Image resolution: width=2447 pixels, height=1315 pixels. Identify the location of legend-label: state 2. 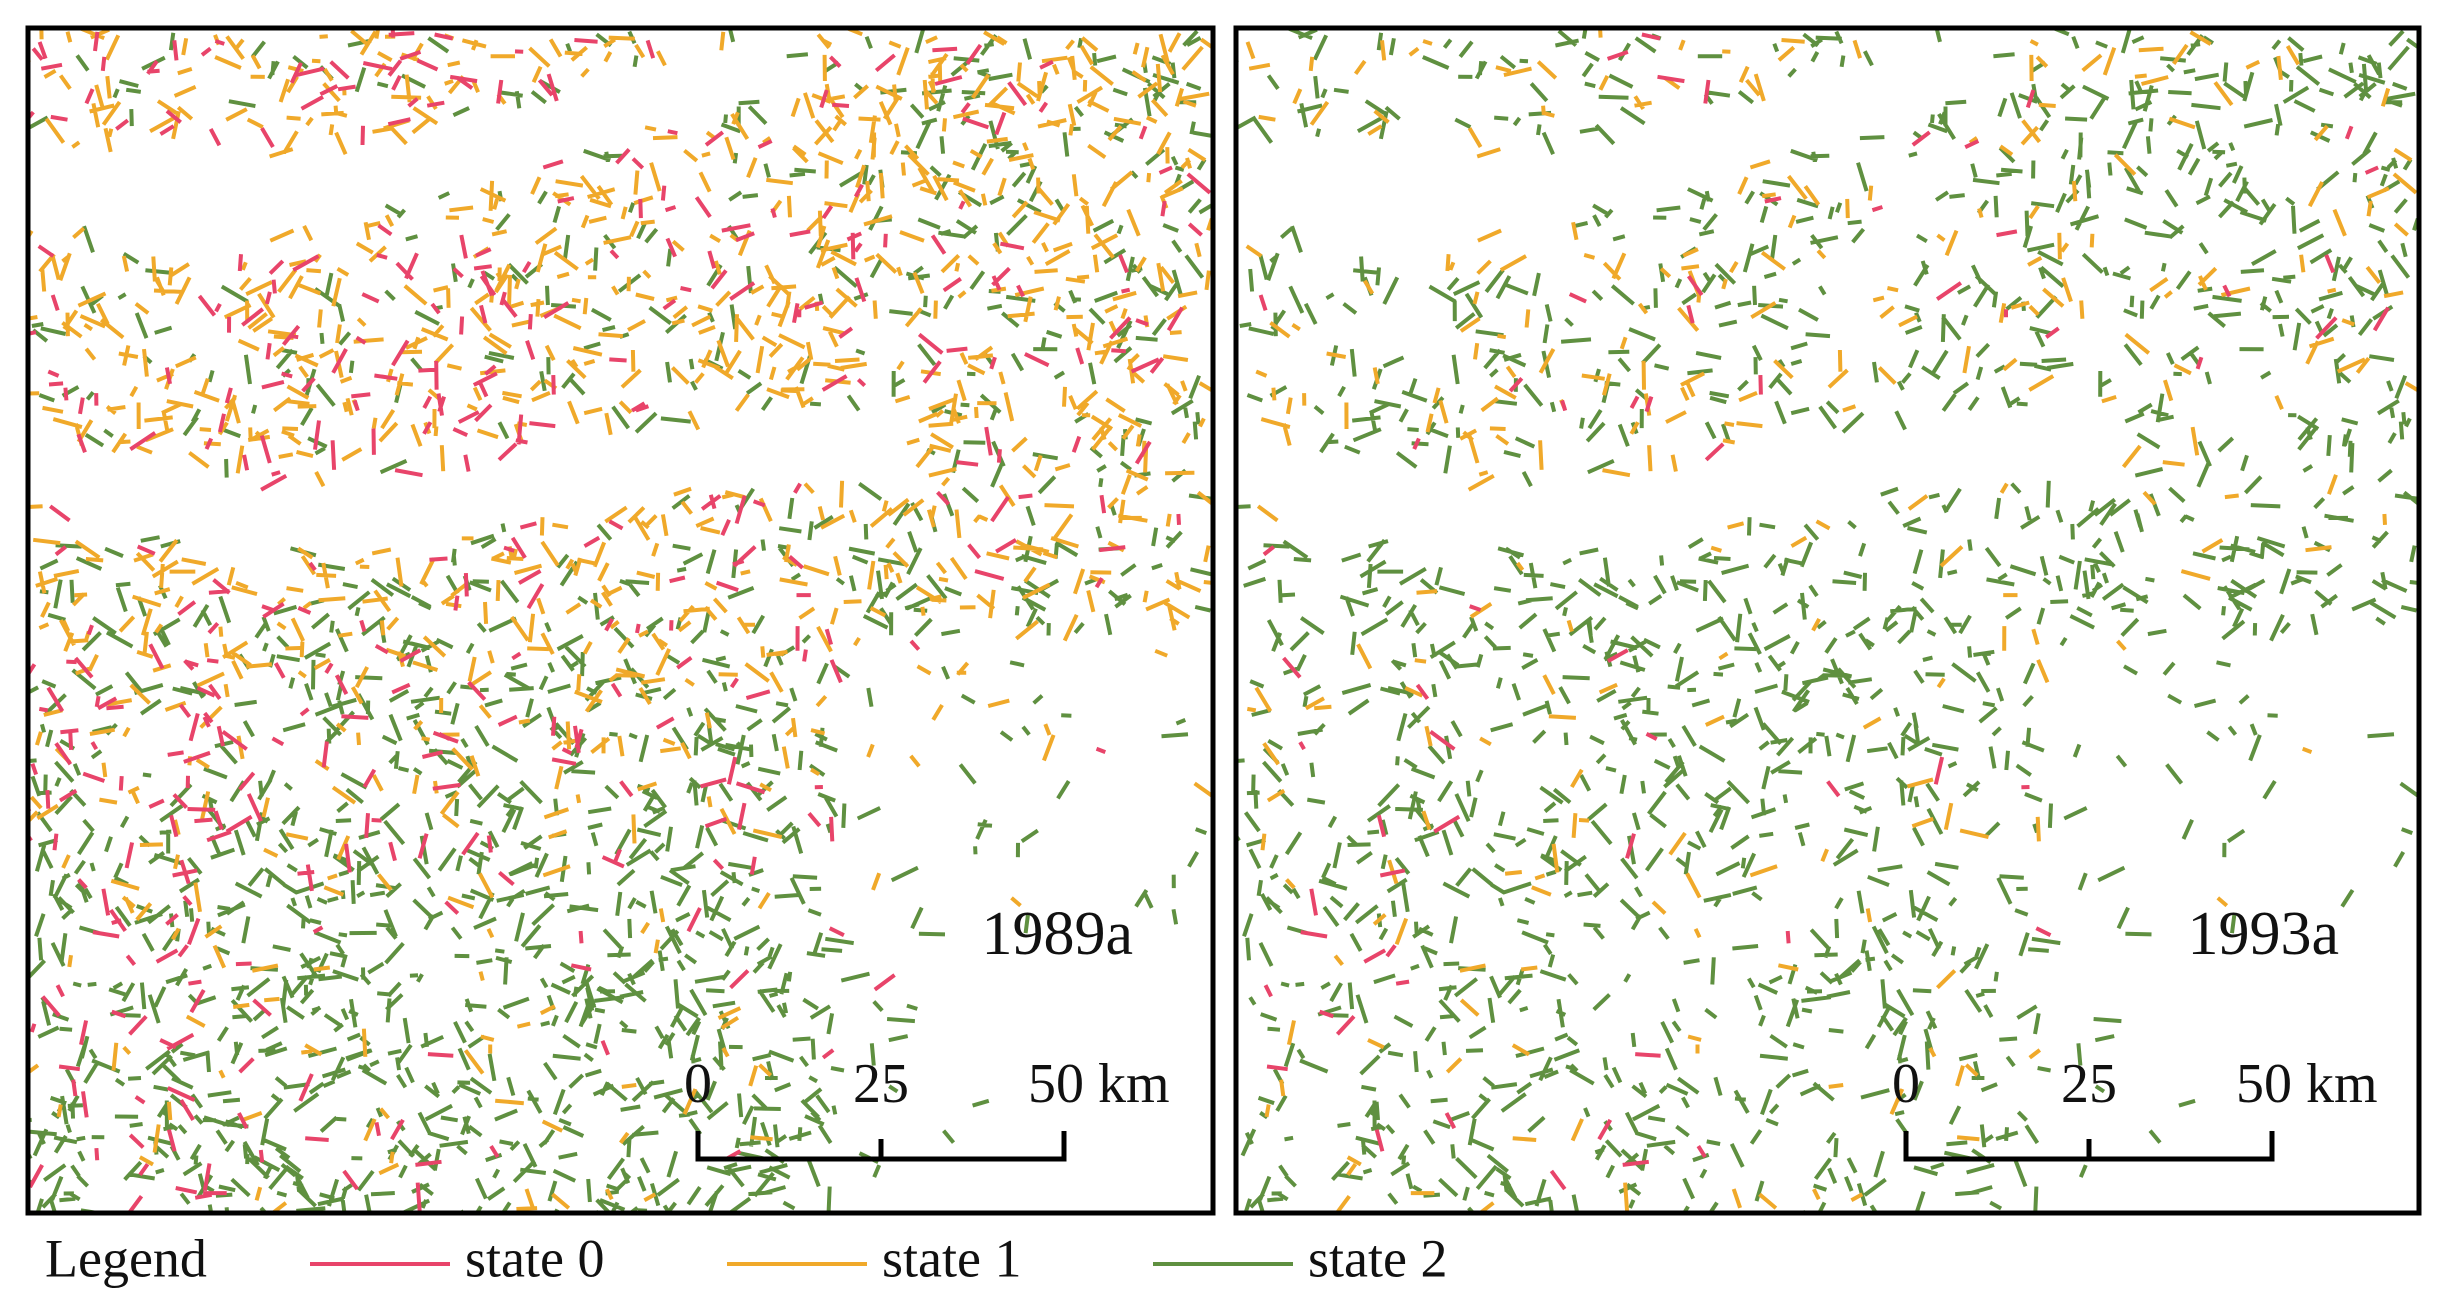
(1377, 1258).